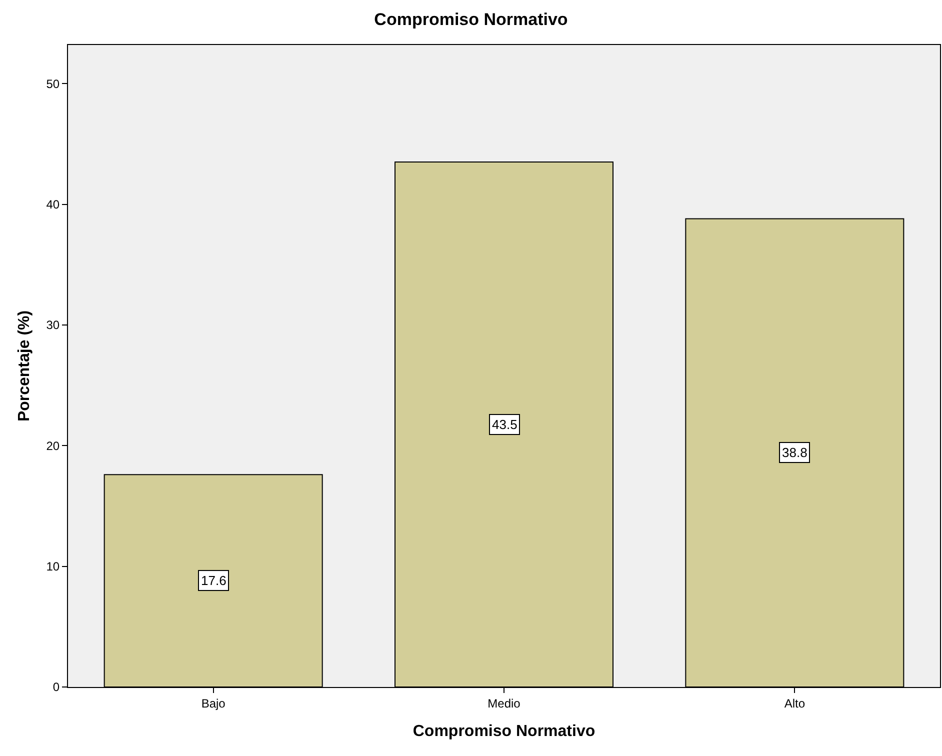 This screenshot has width=942, height=756. What do you see at coordinates (213, 580) in the screenshot?
I see `data-label: 17.6` at bounding box center [213, 580].